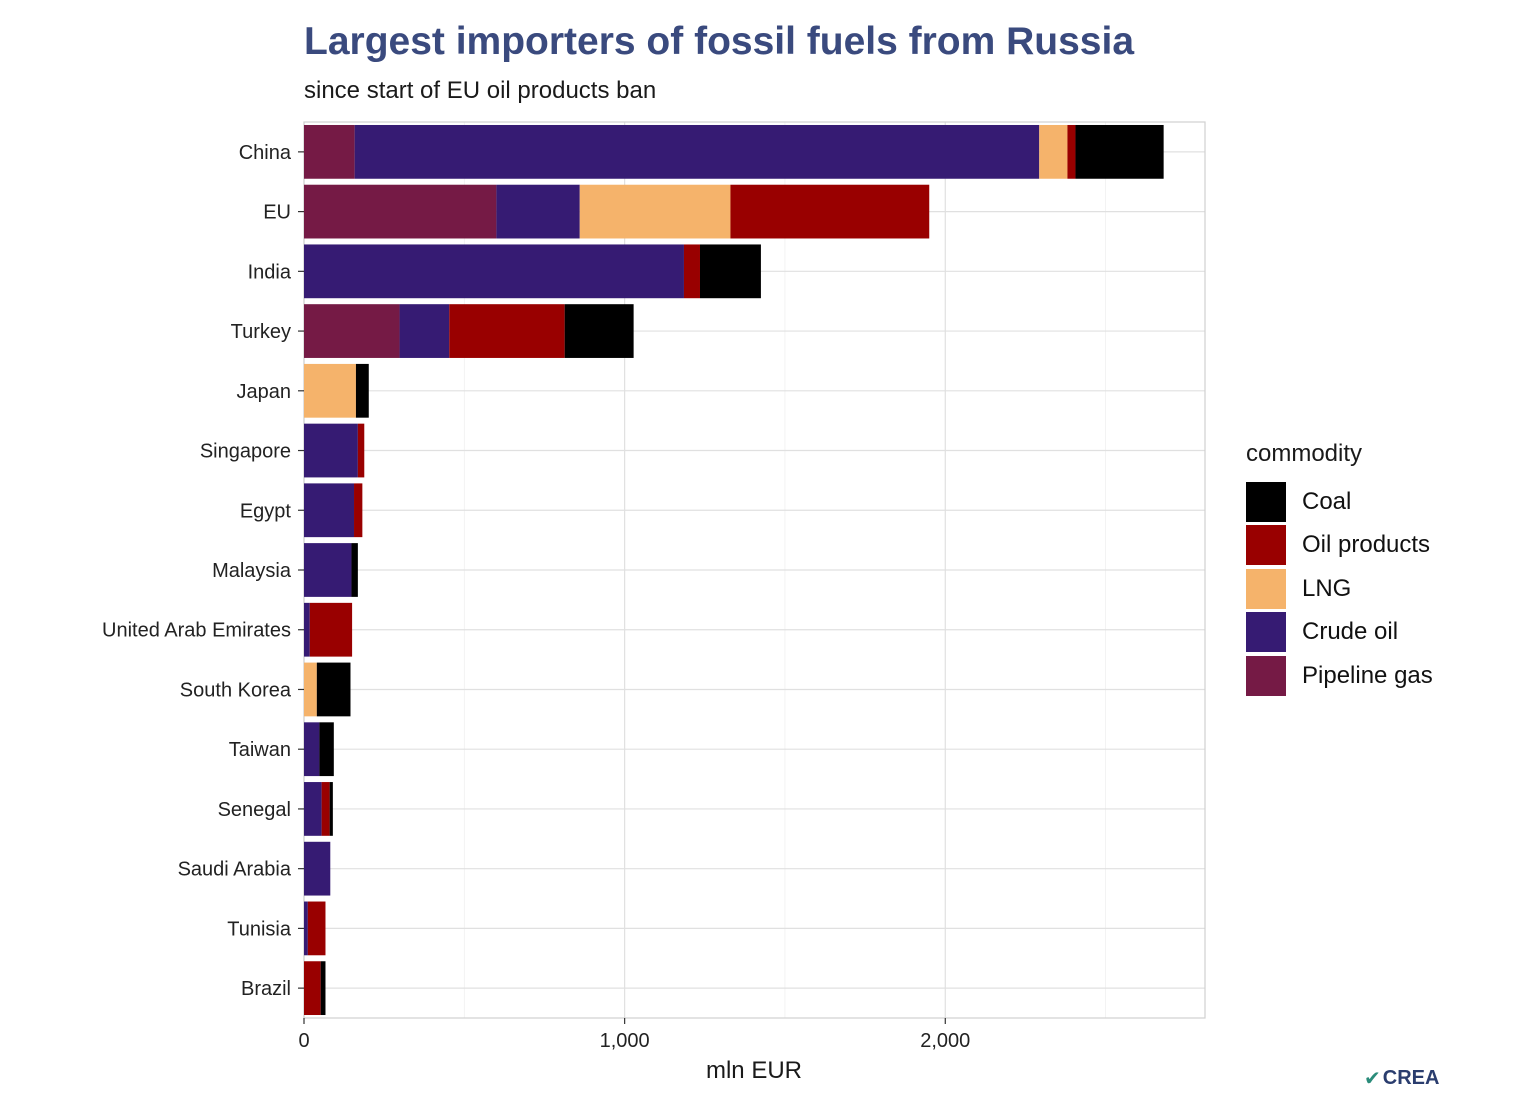  What do you see at coordinates (1367, 675) in the screenshot?
I see `legend-label: Pipeline gas` at bounding box center [1367, 675].